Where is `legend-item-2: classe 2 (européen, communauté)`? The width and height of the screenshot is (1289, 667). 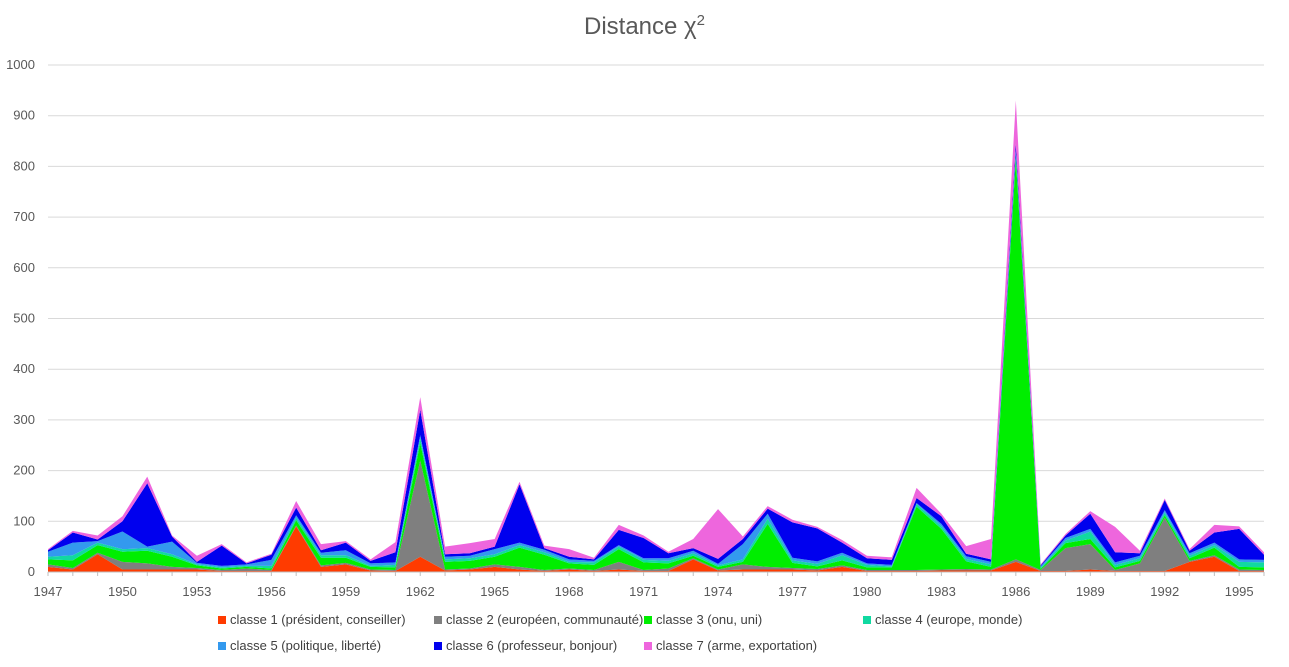
legend-item-2: classe 2 (européen, communauté) is located at coordinates (538, 619).